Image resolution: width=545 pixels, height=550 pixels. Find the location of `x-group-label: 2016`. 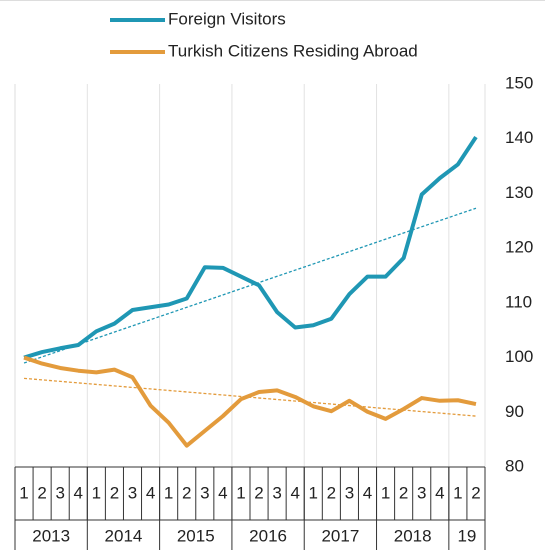

x-group-label: 2016 is located at coordinates (268, 535).